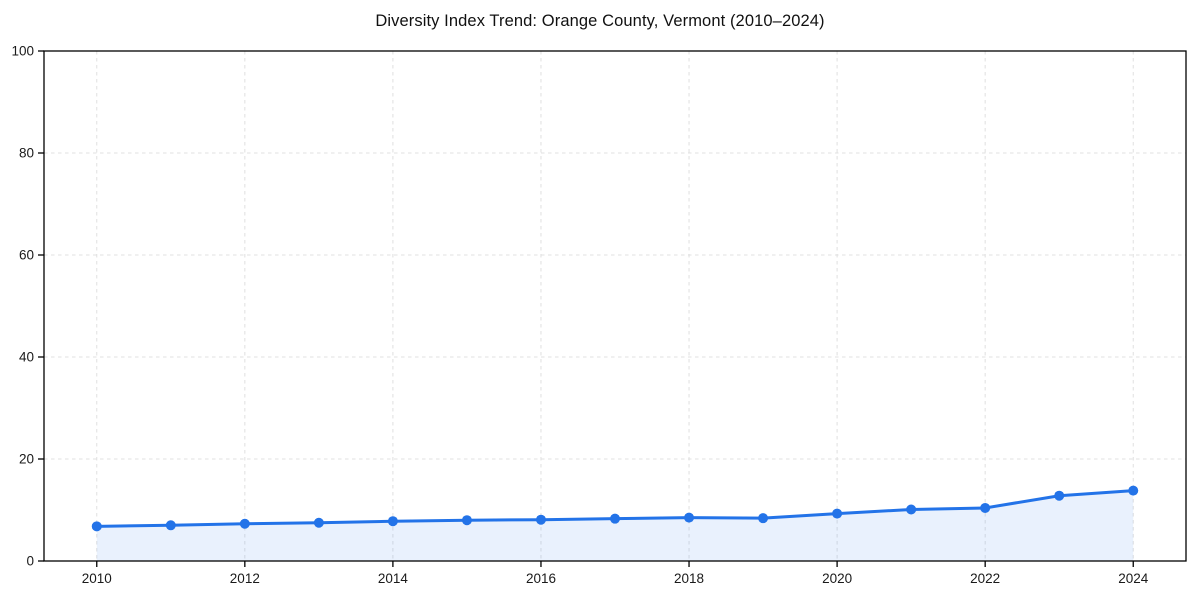 The width and height of the screenshot is (1200, 600). What do you see at coordinates (393, 578) in the screenshot?
I see `x-tick-label: 2014` at bounding box center [393, 578].